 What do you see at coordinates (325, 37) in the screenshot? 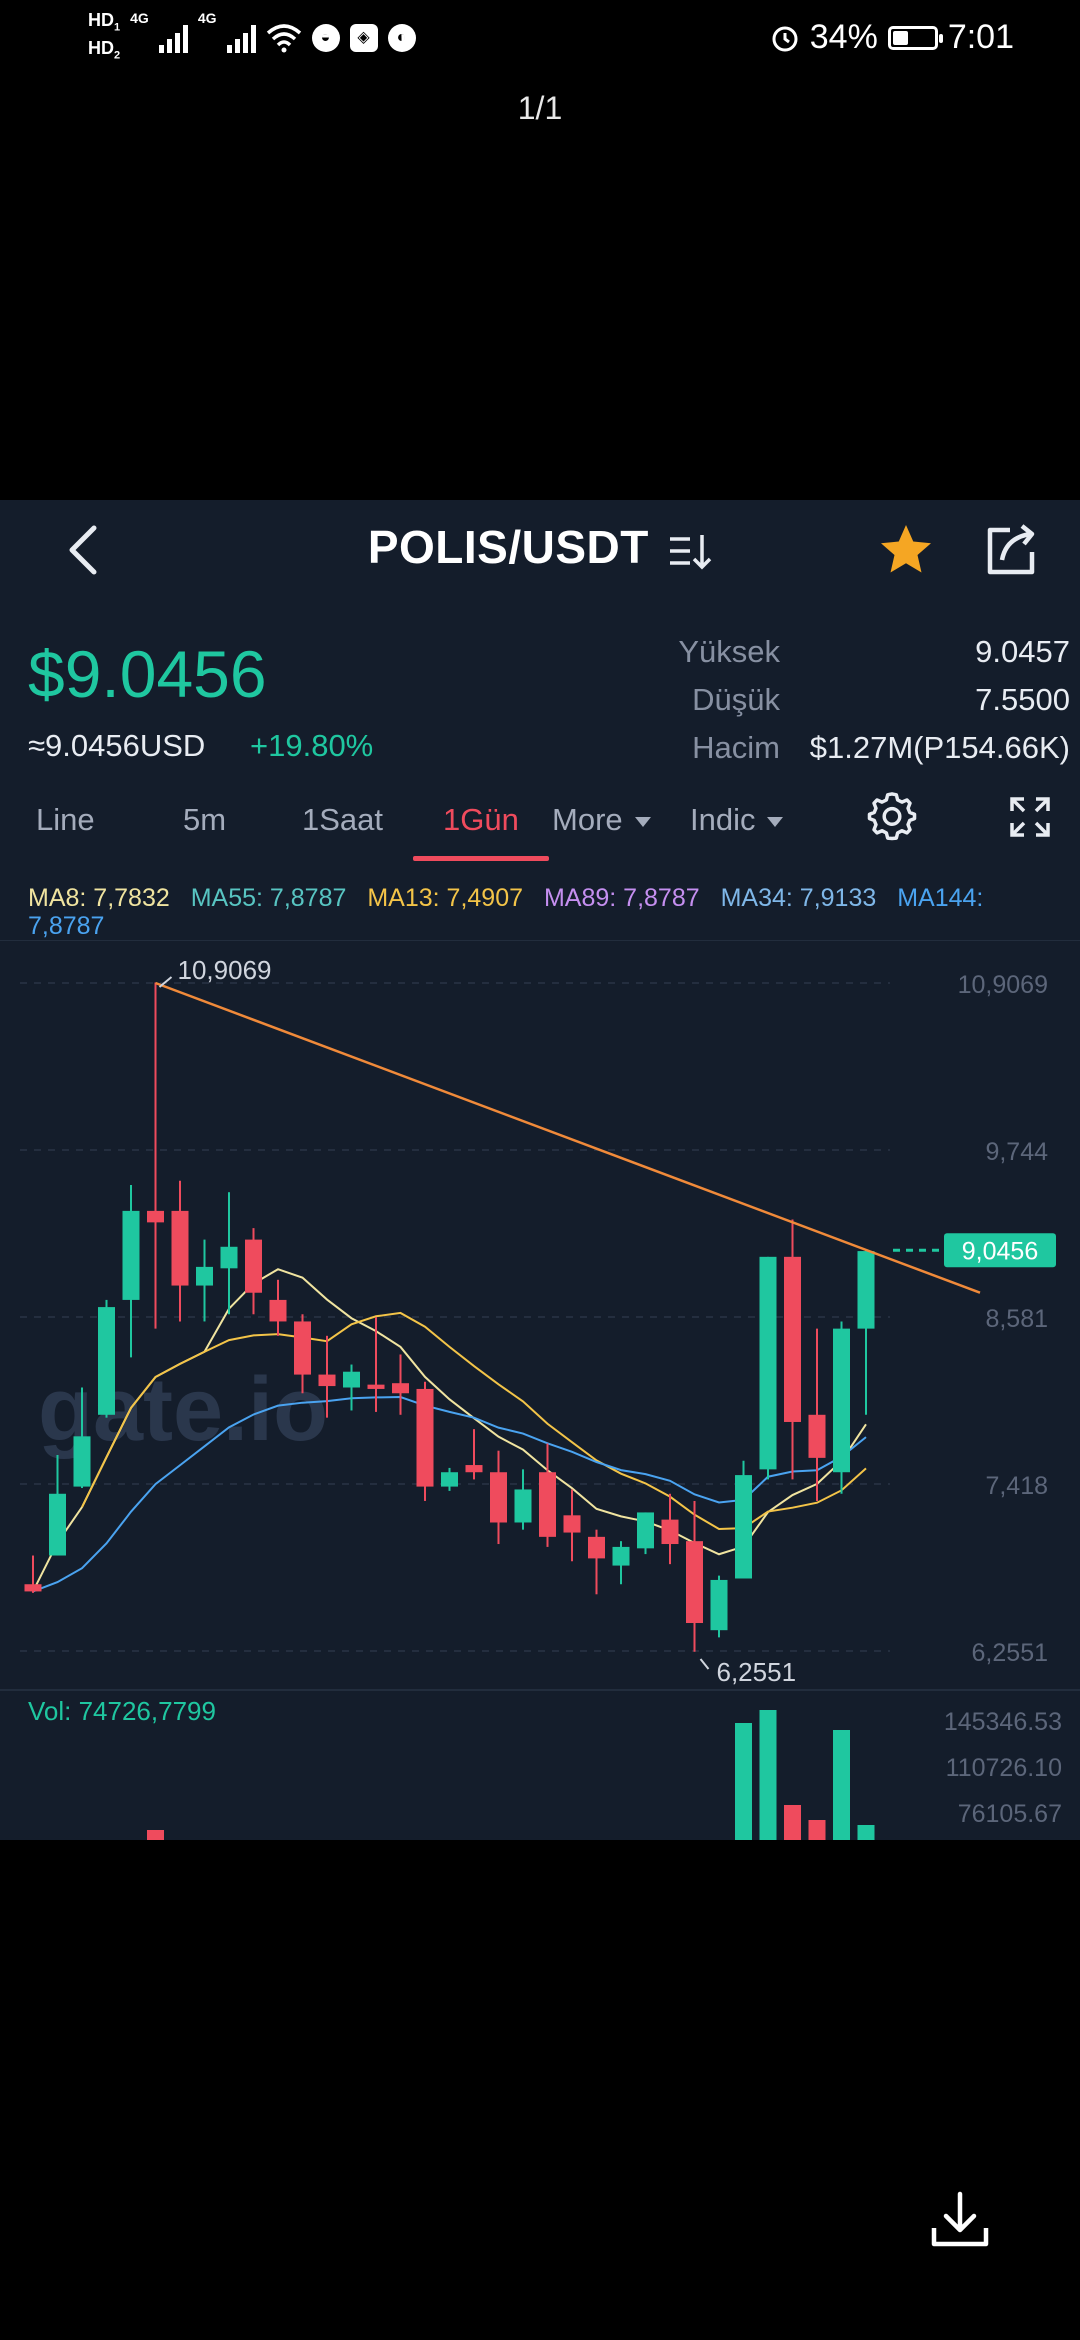
I see `app-notification-icon: ◒` at bounding box center [325, 37].